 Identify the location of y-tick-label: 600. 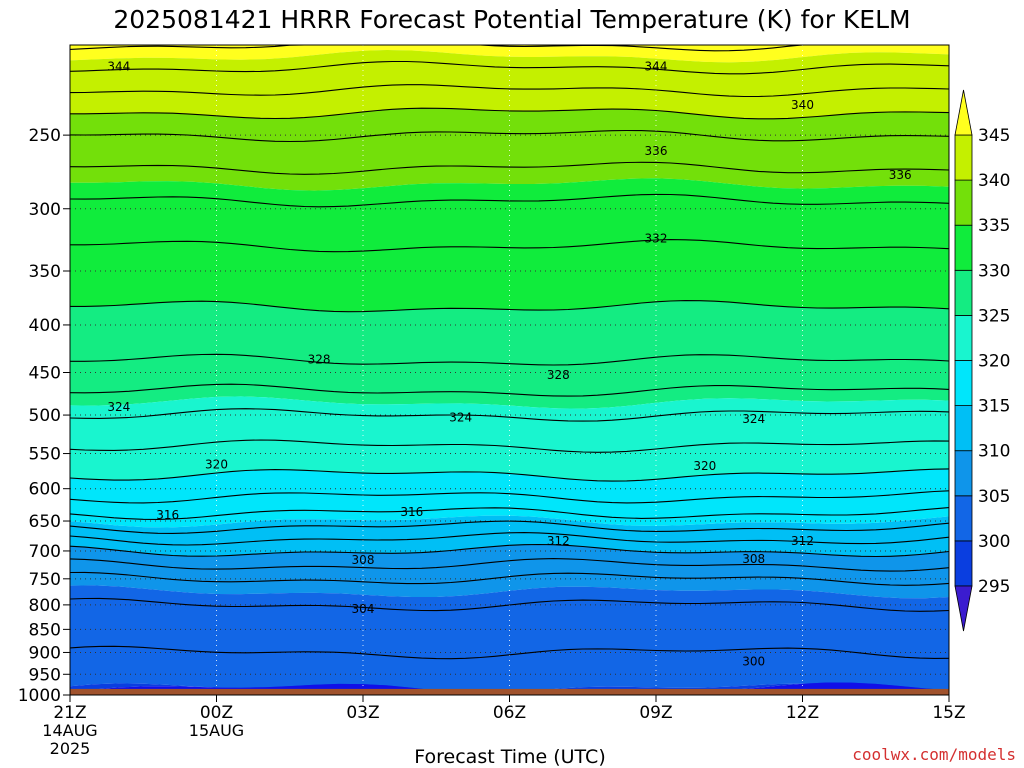
(45, 490).